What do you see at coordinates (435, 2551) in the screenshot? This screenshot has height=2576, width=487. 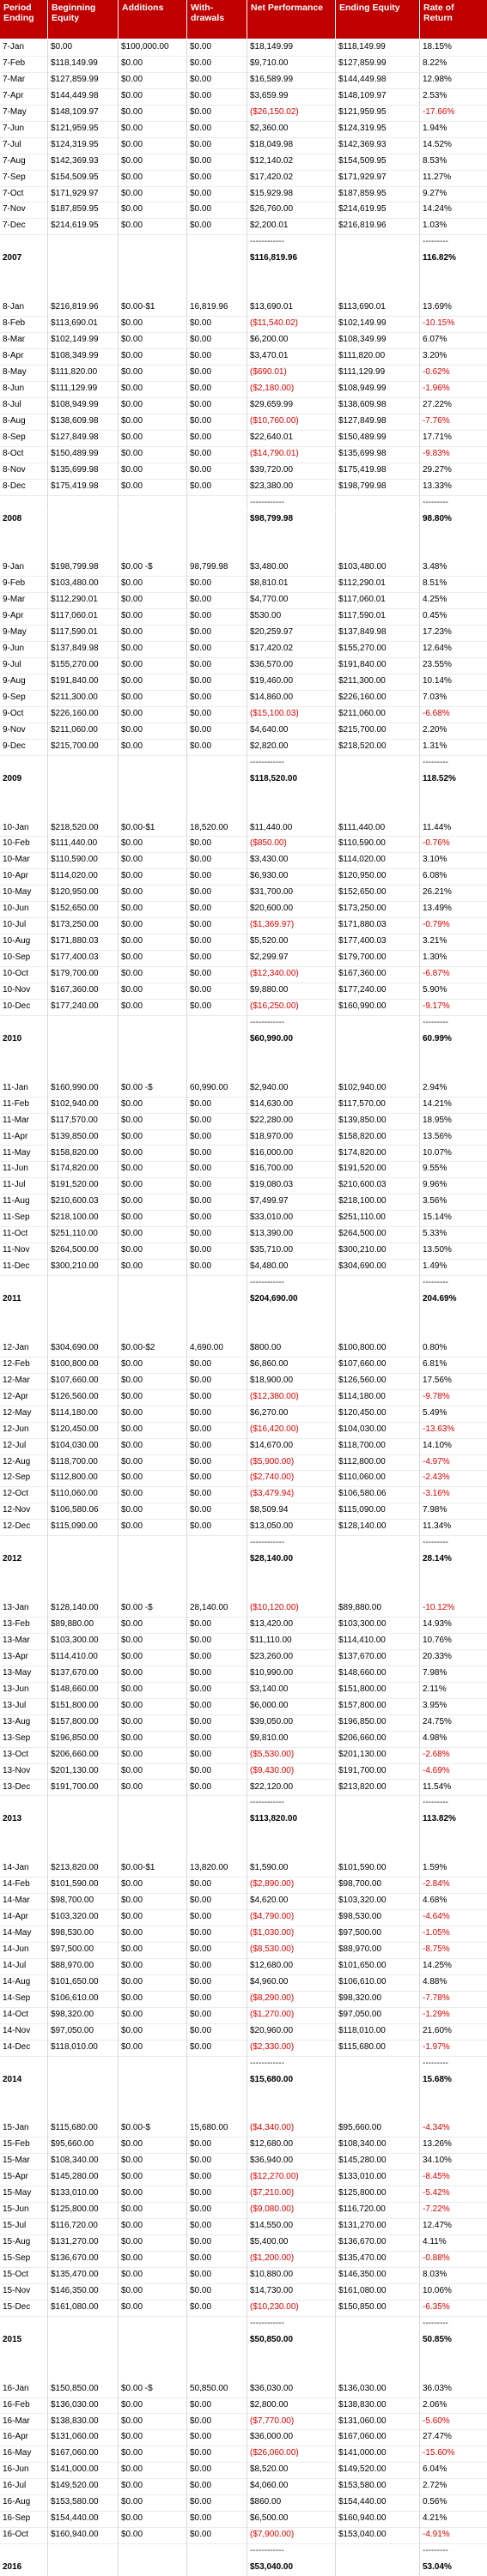 I see `cell-rate-of-return: ---------` at bounding box center [435, 2551].